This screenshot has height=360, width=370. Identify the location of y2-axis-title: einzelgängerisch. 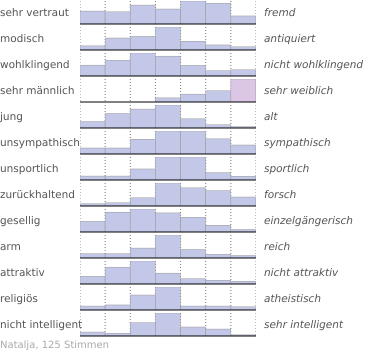
(308, 221).